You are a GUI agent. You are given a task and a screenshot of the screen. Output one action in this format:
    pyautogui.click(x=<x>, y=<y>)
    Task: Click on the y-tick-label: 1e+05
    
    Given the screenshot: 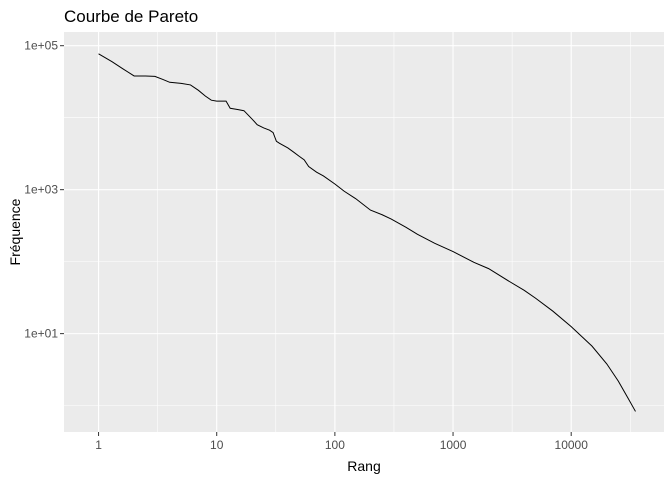 What is the action you would take?
    pyautogui.click(x=41, y=46)
    